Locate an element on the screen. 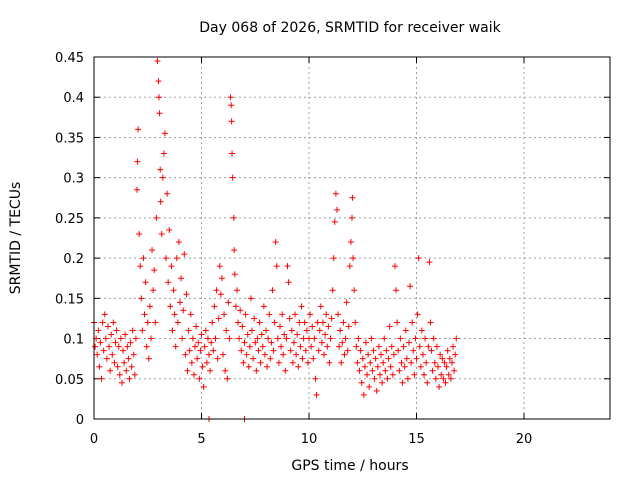 This screenshot has height=480, width=640. x-tick-label: 20 is located at coordinates (524, 439).